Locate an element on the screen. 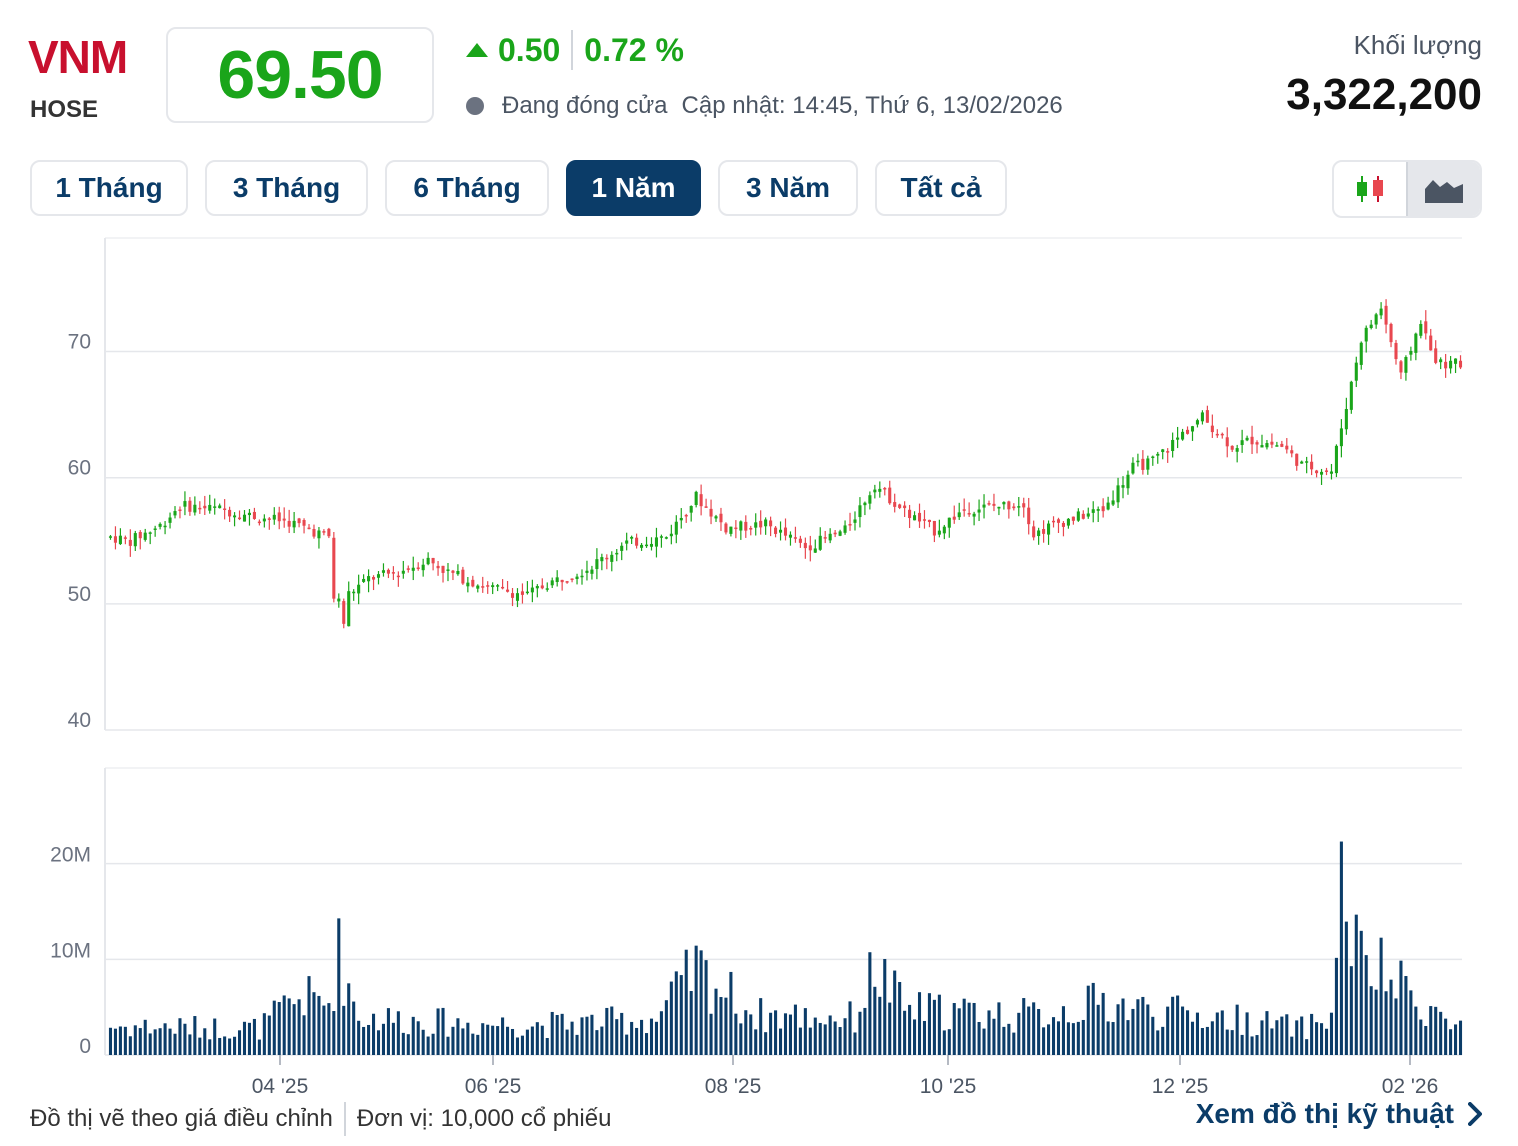  tab-1-year: 1 Năm is located at coordinates (633, 188).